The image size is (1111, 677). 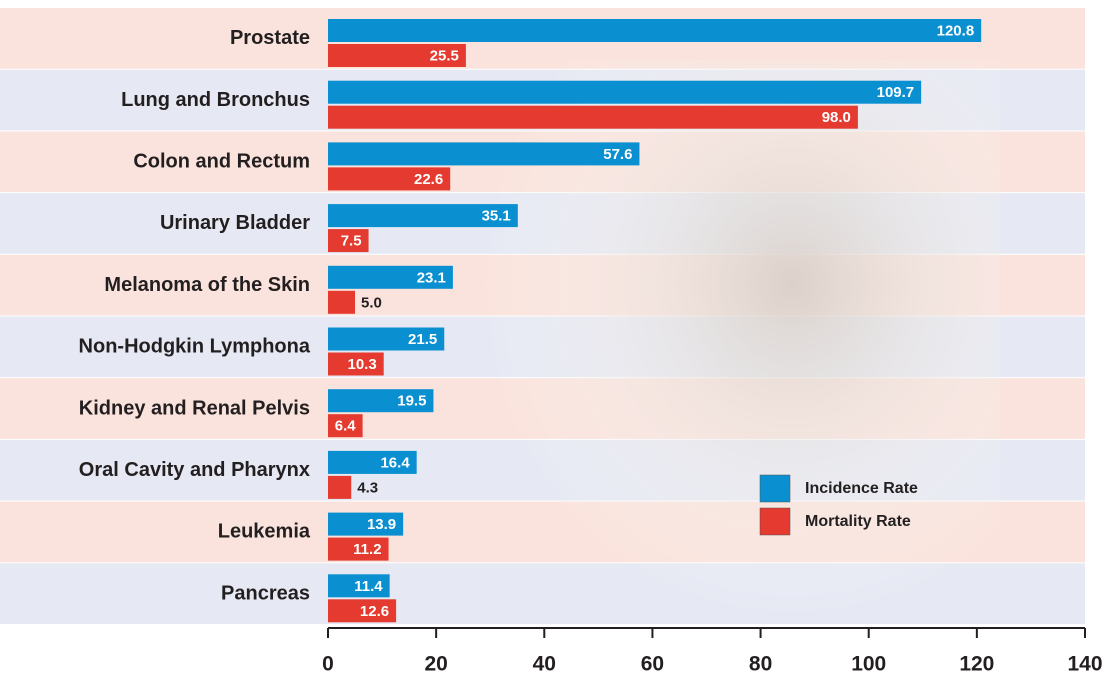 I want to click on x-tick-label: 140, so click(x=1084, y=664).